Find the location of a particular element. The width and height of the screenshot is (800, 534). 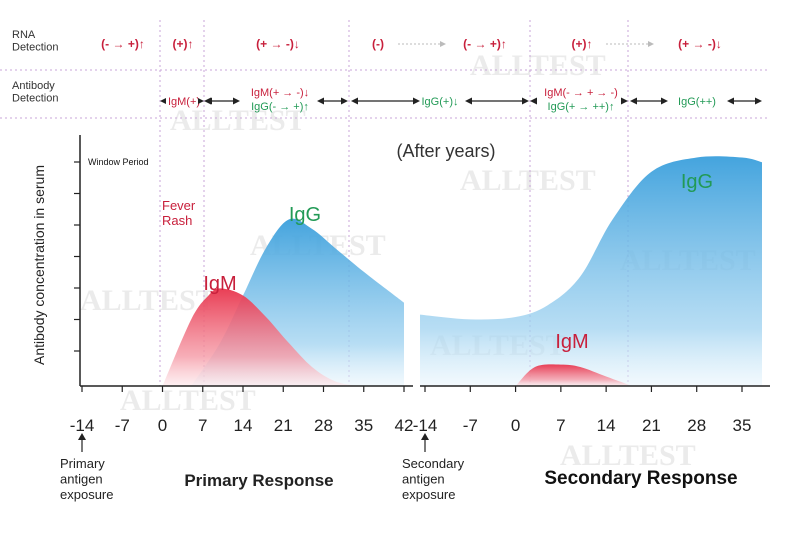

arrow-igm-pos-left is located at coordinates (163, 101).